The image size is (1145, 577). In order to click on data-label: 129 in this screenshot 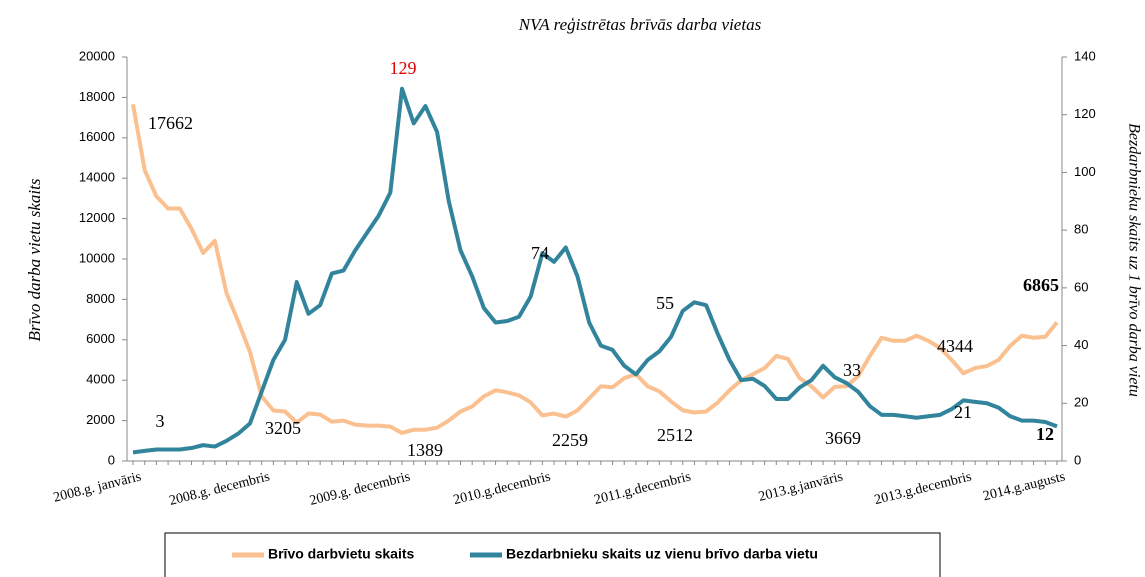, I will do `click(403, 68)`.